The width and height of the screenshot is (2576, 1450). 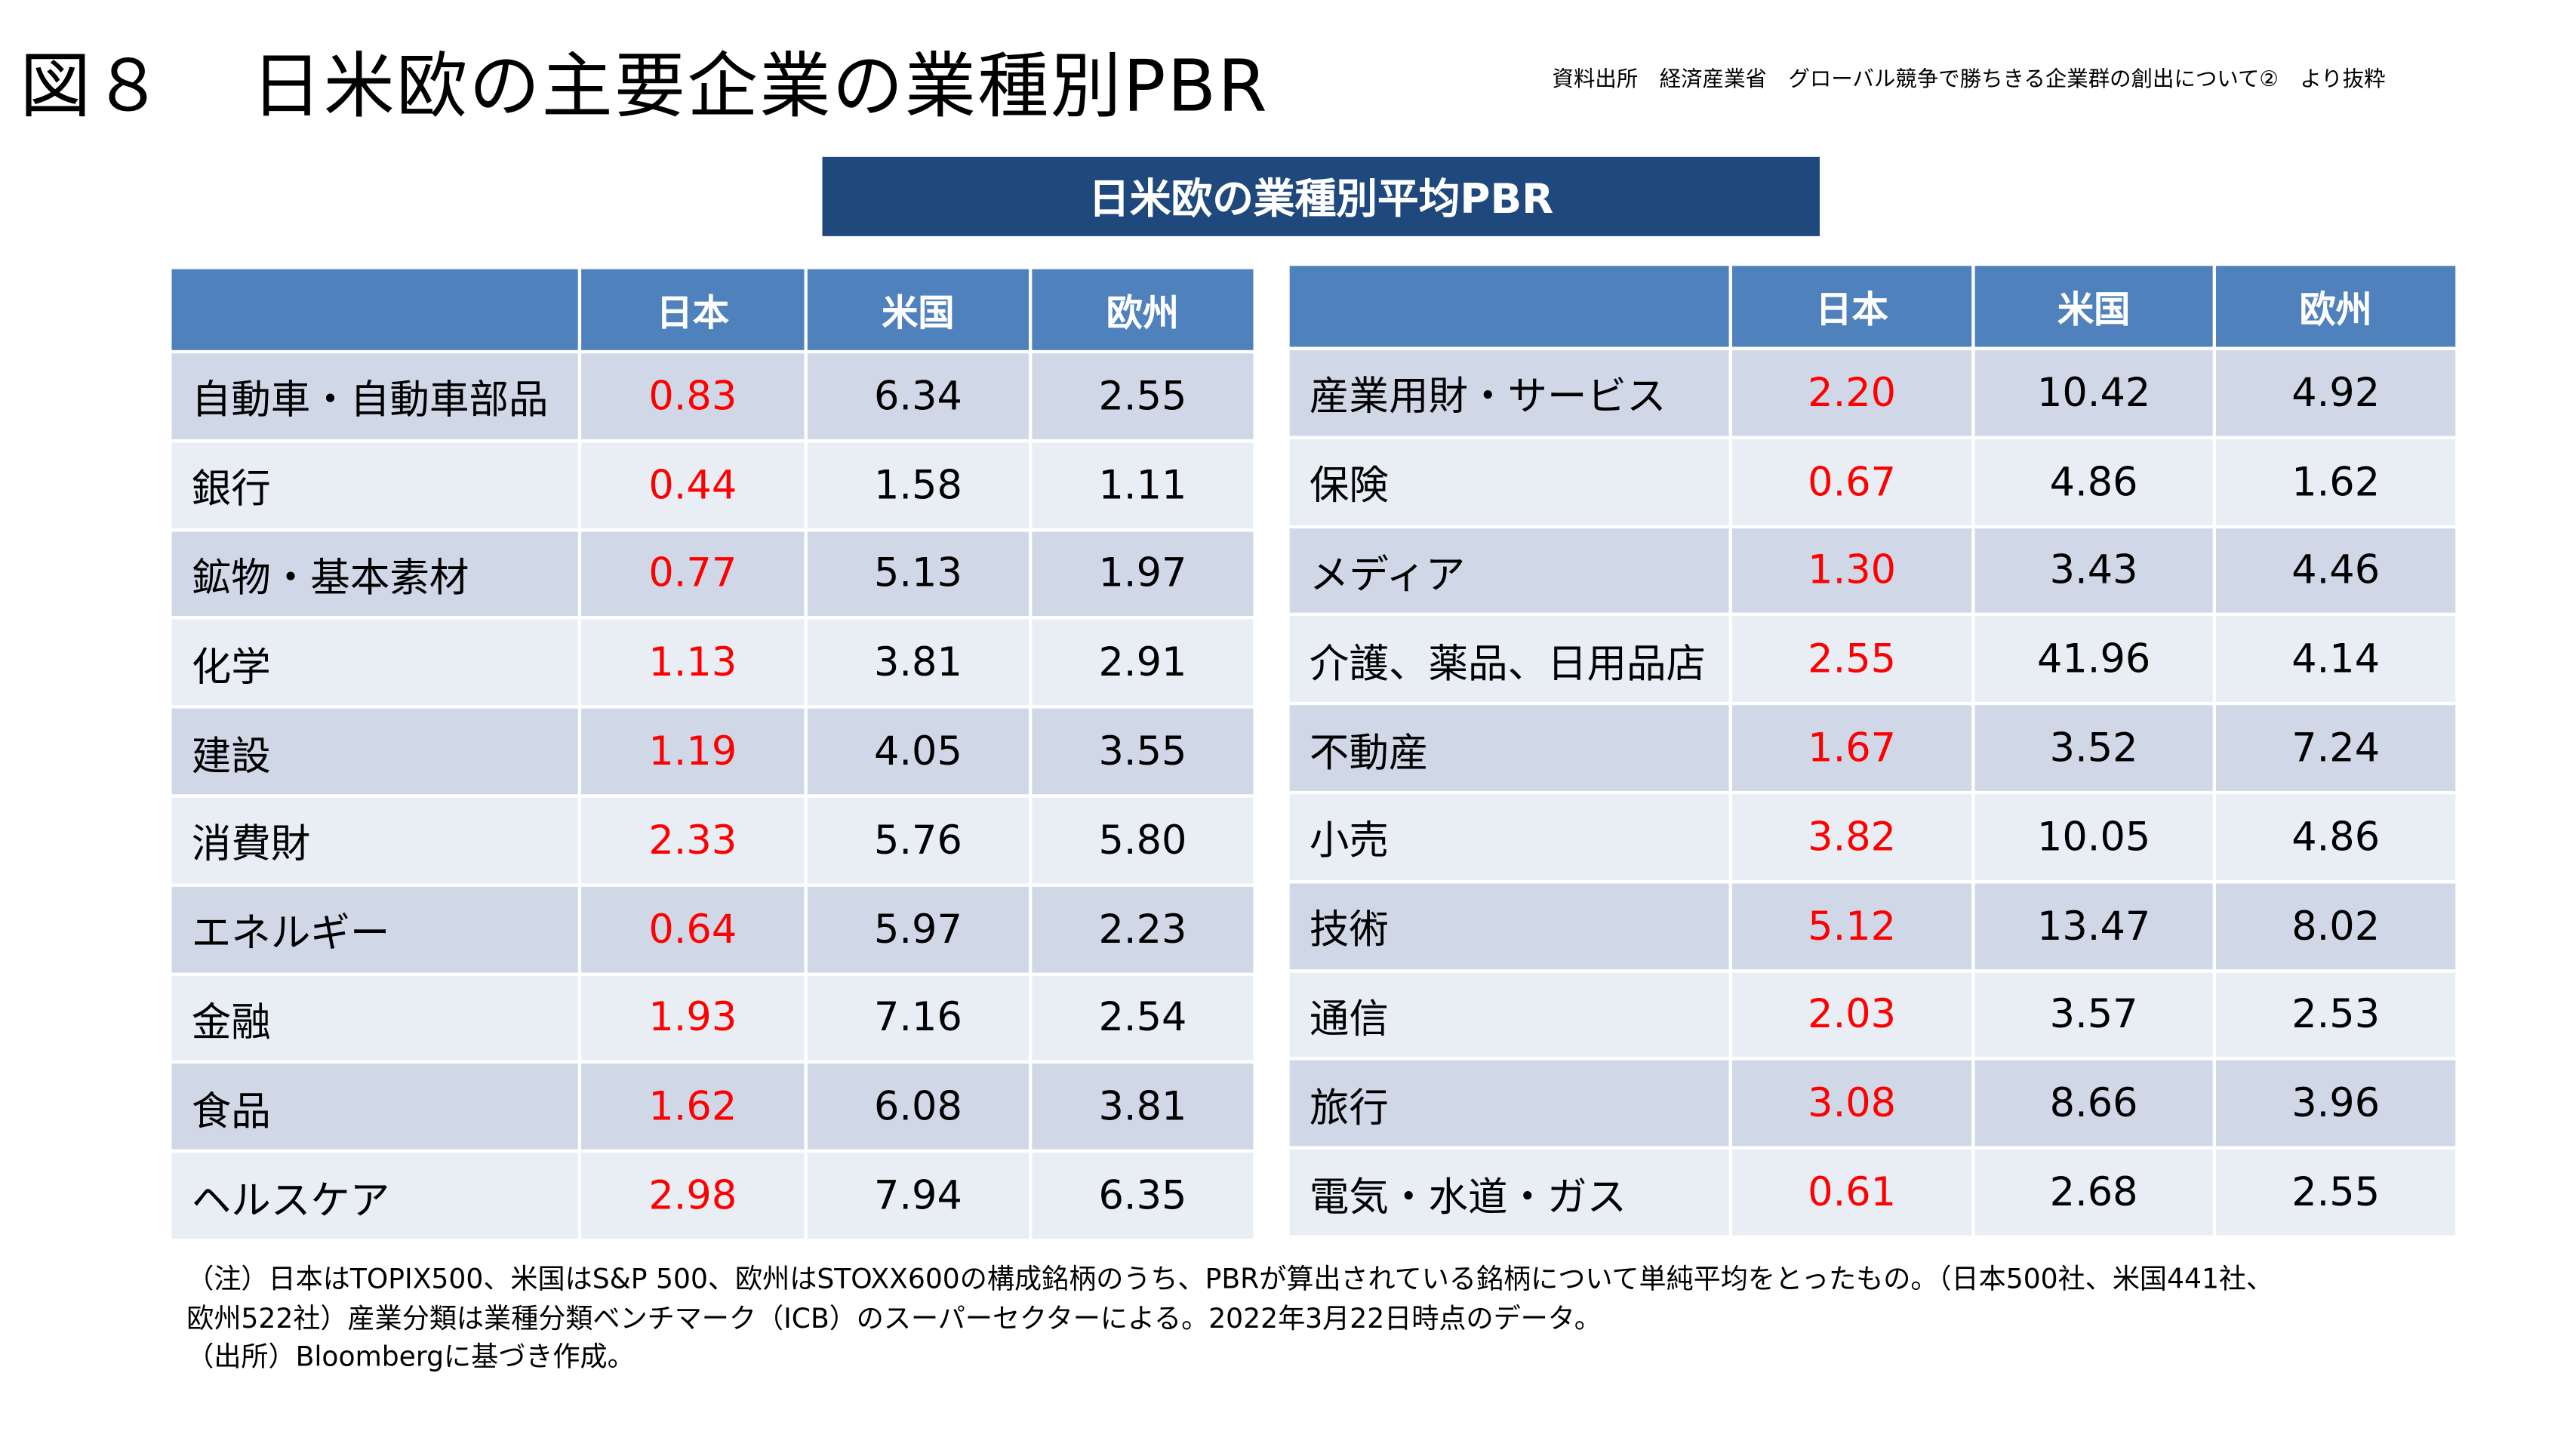 I want to click on table-row: 化学 1.13 3.81 2.91, so click(x=712, y=662).